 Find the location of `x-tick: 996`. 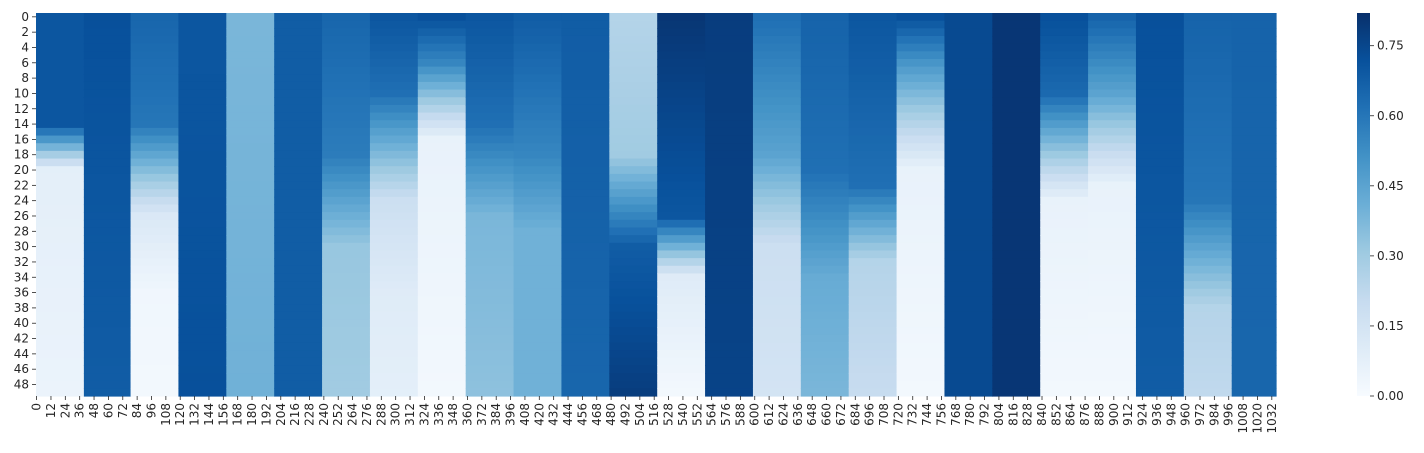

x-tick: 996 is located at coordinates (1229, 411).